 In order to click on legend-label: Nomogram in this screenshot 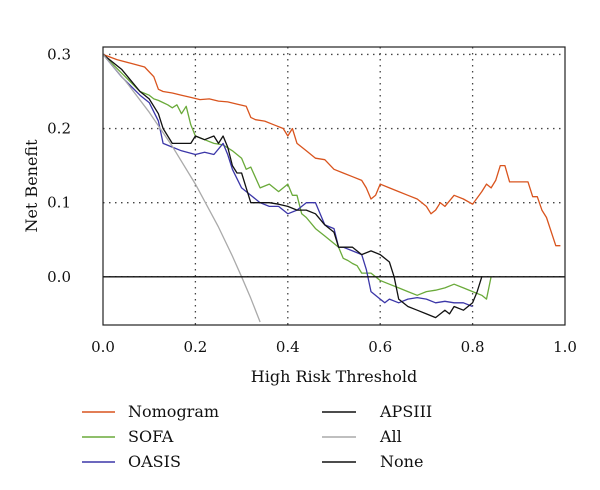, I will do `click(173, 411)`.